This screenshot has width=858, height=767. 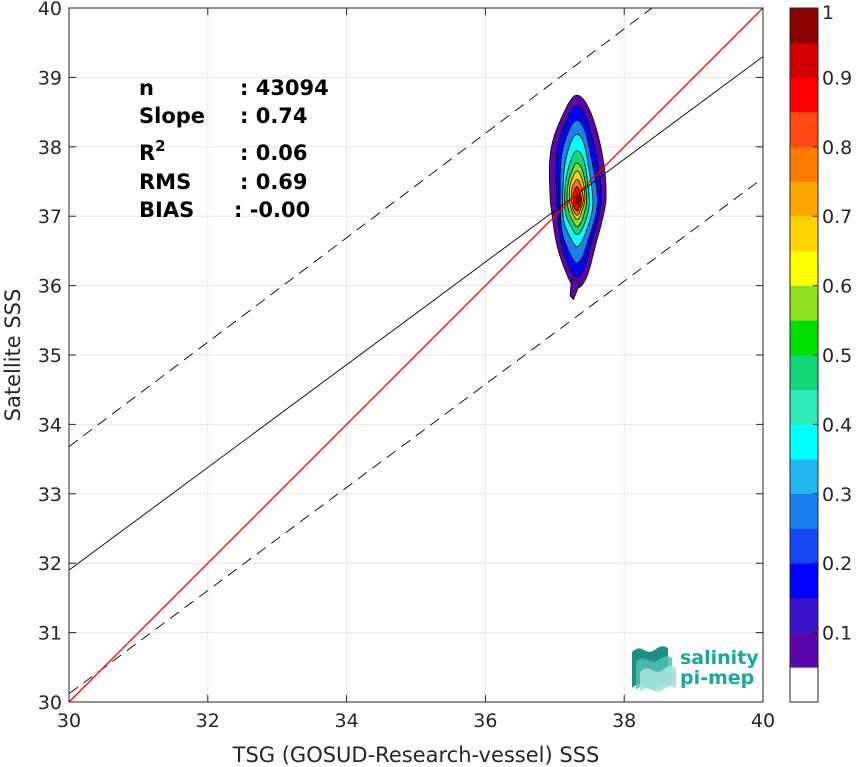 What do you see at coordinates (50, 10) in the screenshot?
I see `y-tick-label: 40` at bounding box center [50, 10].